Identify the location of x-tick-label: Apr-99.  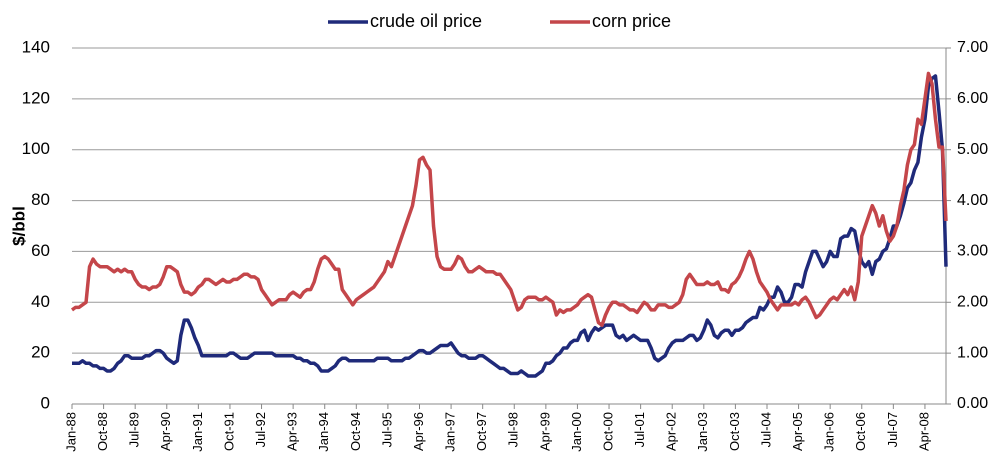
(544, 431).